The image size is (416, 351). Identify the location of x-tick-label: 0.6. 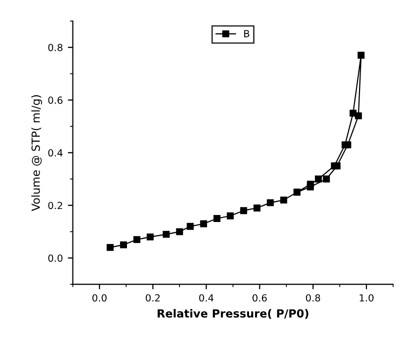
(259, 298).